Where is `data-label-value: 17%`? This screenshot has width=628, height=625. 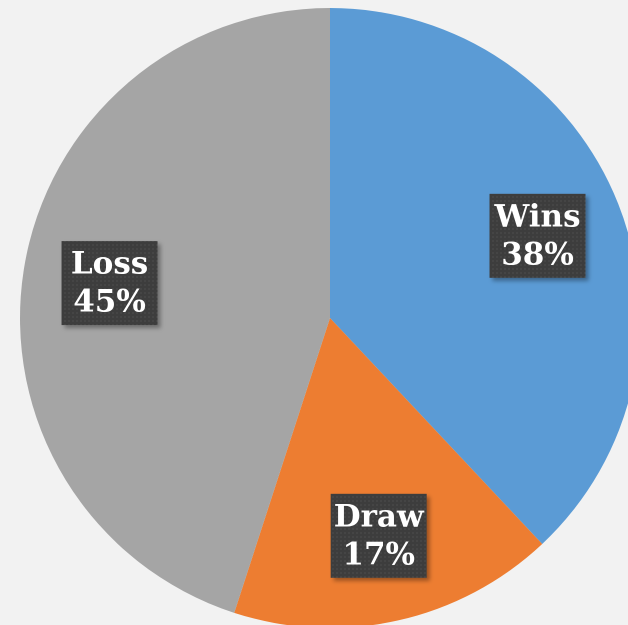
data-label-value: 17% is located at coordinates (378, 554).